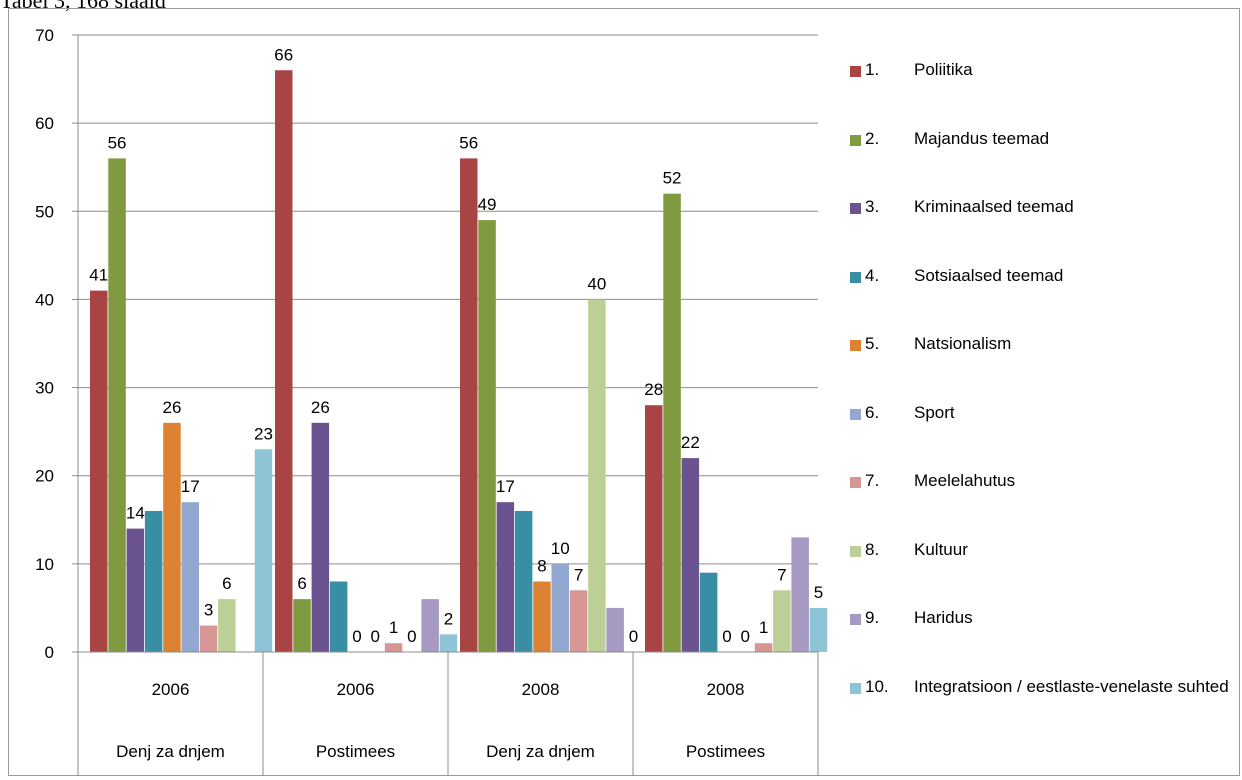  What do you see at coordinates (872, 206) in the screenshot?
I see `legend-number: 3.` at bounding box center [872, 206].